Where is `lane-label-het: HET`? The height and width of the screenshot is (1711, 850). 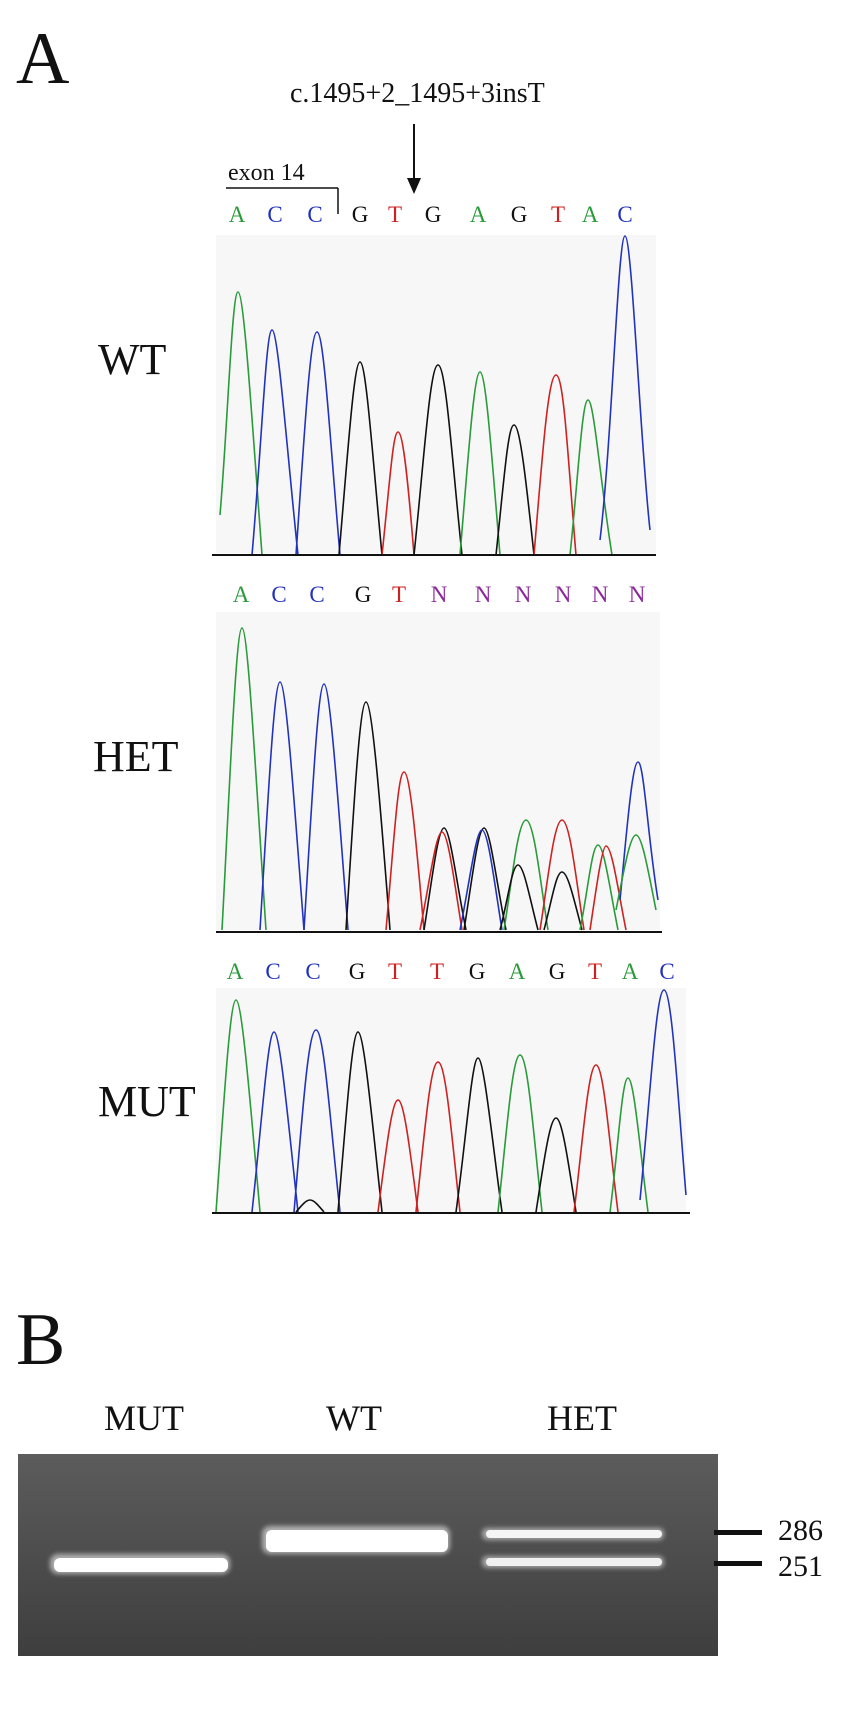
lane-label-het: HET is located at coordinates (582, 1418).